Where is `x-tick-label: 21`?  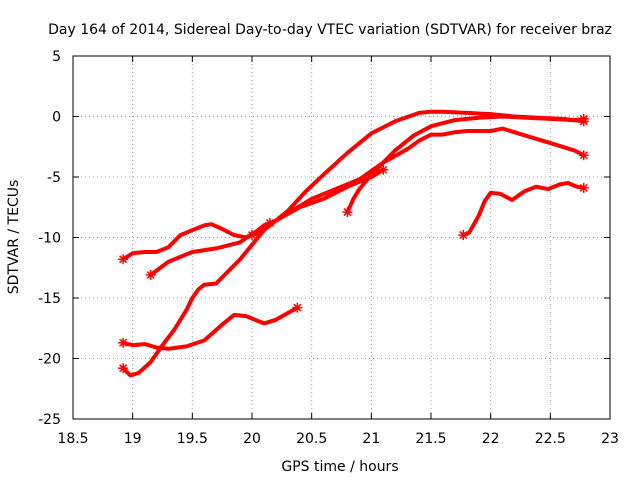 x-tick-label: 21 is located at coordinates (371, 439).